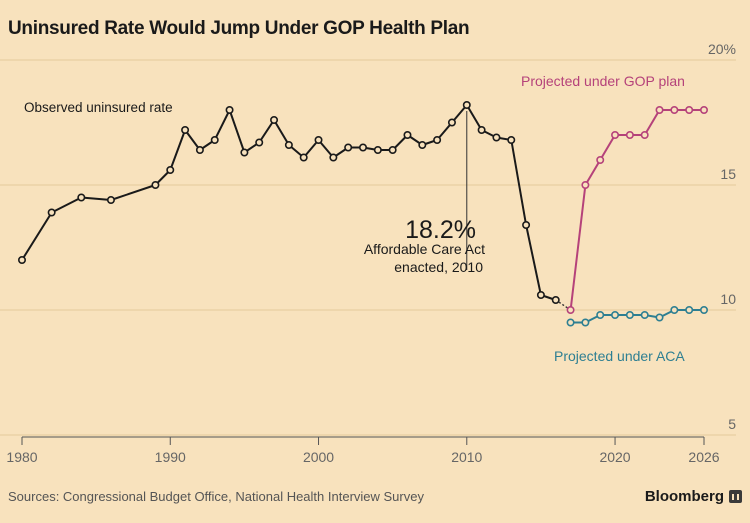 The width and height of the screenshot is (750, 523). What do you see at coordinates (703, 110) in the screenshot?
I see `data-point-gop-2026` at bounding box center [703, 110].